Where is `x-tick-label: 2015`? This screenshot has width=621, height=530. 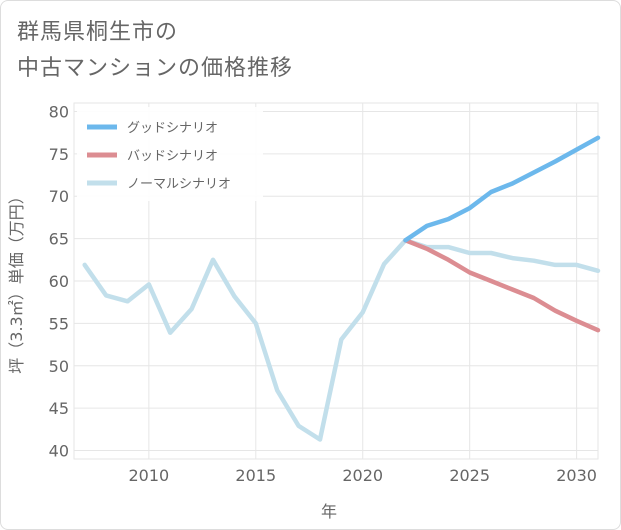
x-tick-label: 2015 is located at coordinates (255, 475).